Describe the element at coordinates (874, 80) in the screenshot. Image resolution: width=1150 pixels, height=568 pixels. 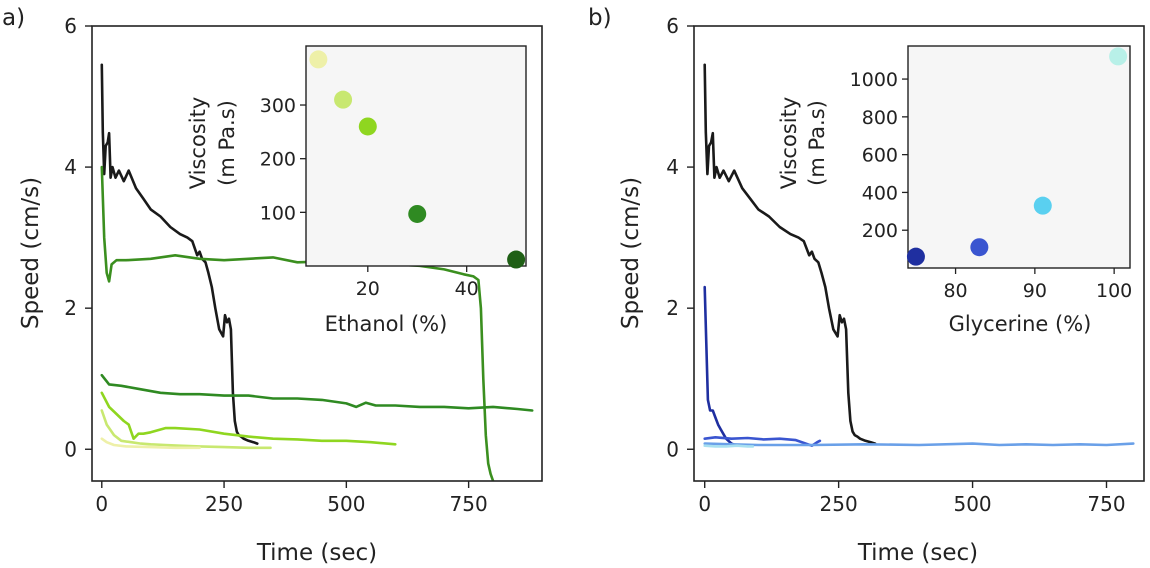
I see `panel-b-inset-ytick-label: 1000` at that location.